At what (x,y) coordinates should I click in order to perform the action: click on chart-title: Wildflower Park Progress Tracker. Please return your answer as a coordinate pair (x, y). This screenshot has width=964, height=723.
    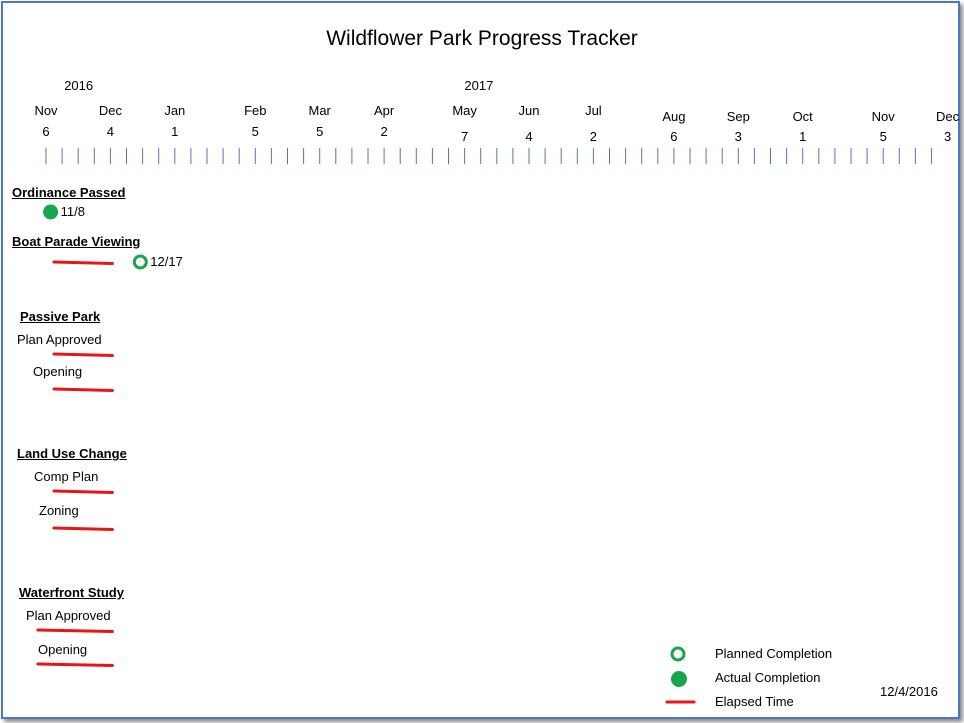
    Looking at the image, I should click on (482, 38).